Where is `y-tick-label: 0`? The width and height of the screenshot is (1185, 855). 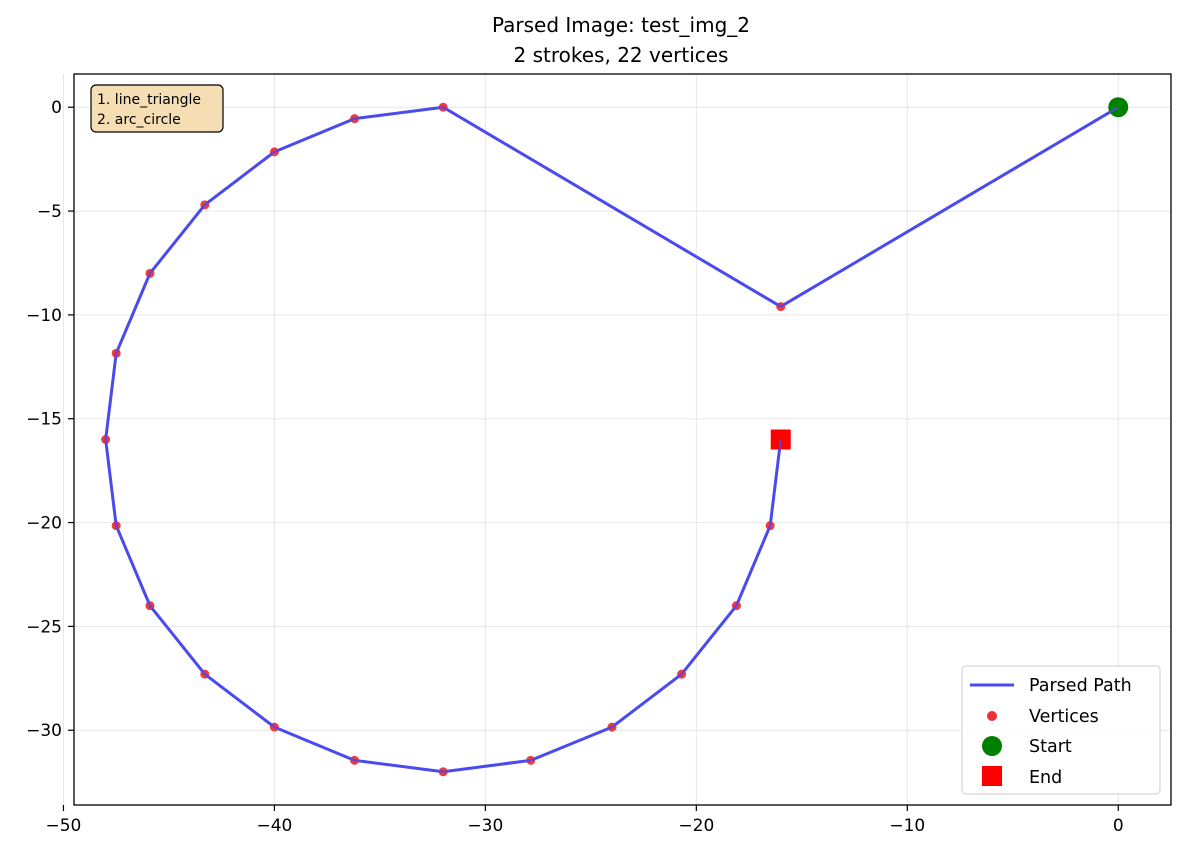 y-tick-label: 0 is located at coordinates (56, 108).